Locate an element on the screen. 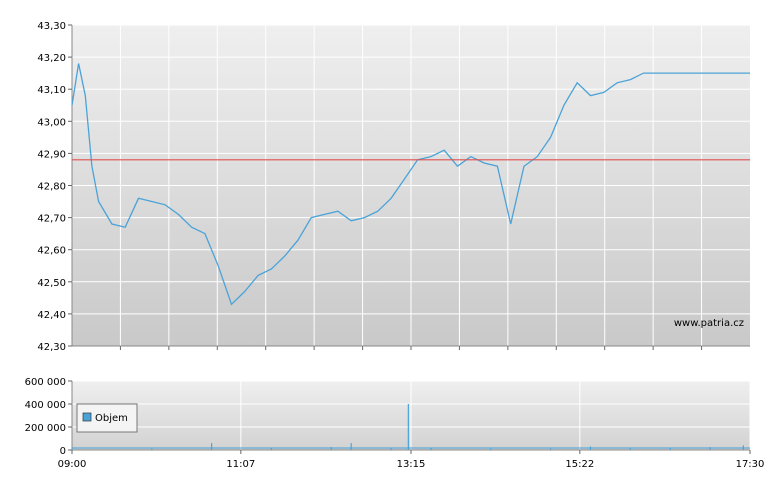  price-y-tick-label: 43,10 is located at coordinates (51, 90).